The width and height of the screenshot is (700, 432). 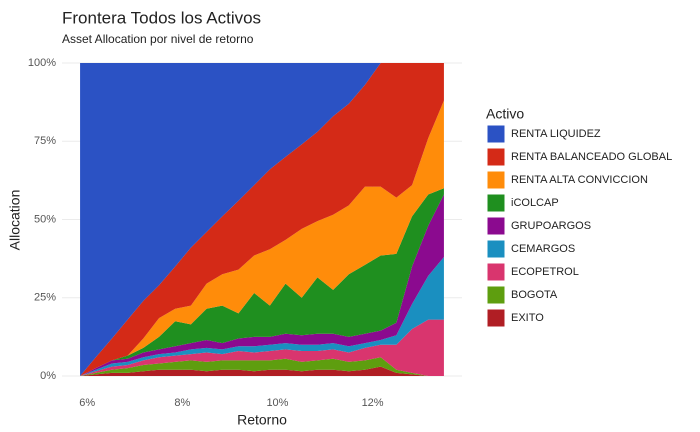 What do you see at coordinates (545, 272) in the screenshot?
I see `legend-label: ECOPETROL` at bounding box center [545, 272].